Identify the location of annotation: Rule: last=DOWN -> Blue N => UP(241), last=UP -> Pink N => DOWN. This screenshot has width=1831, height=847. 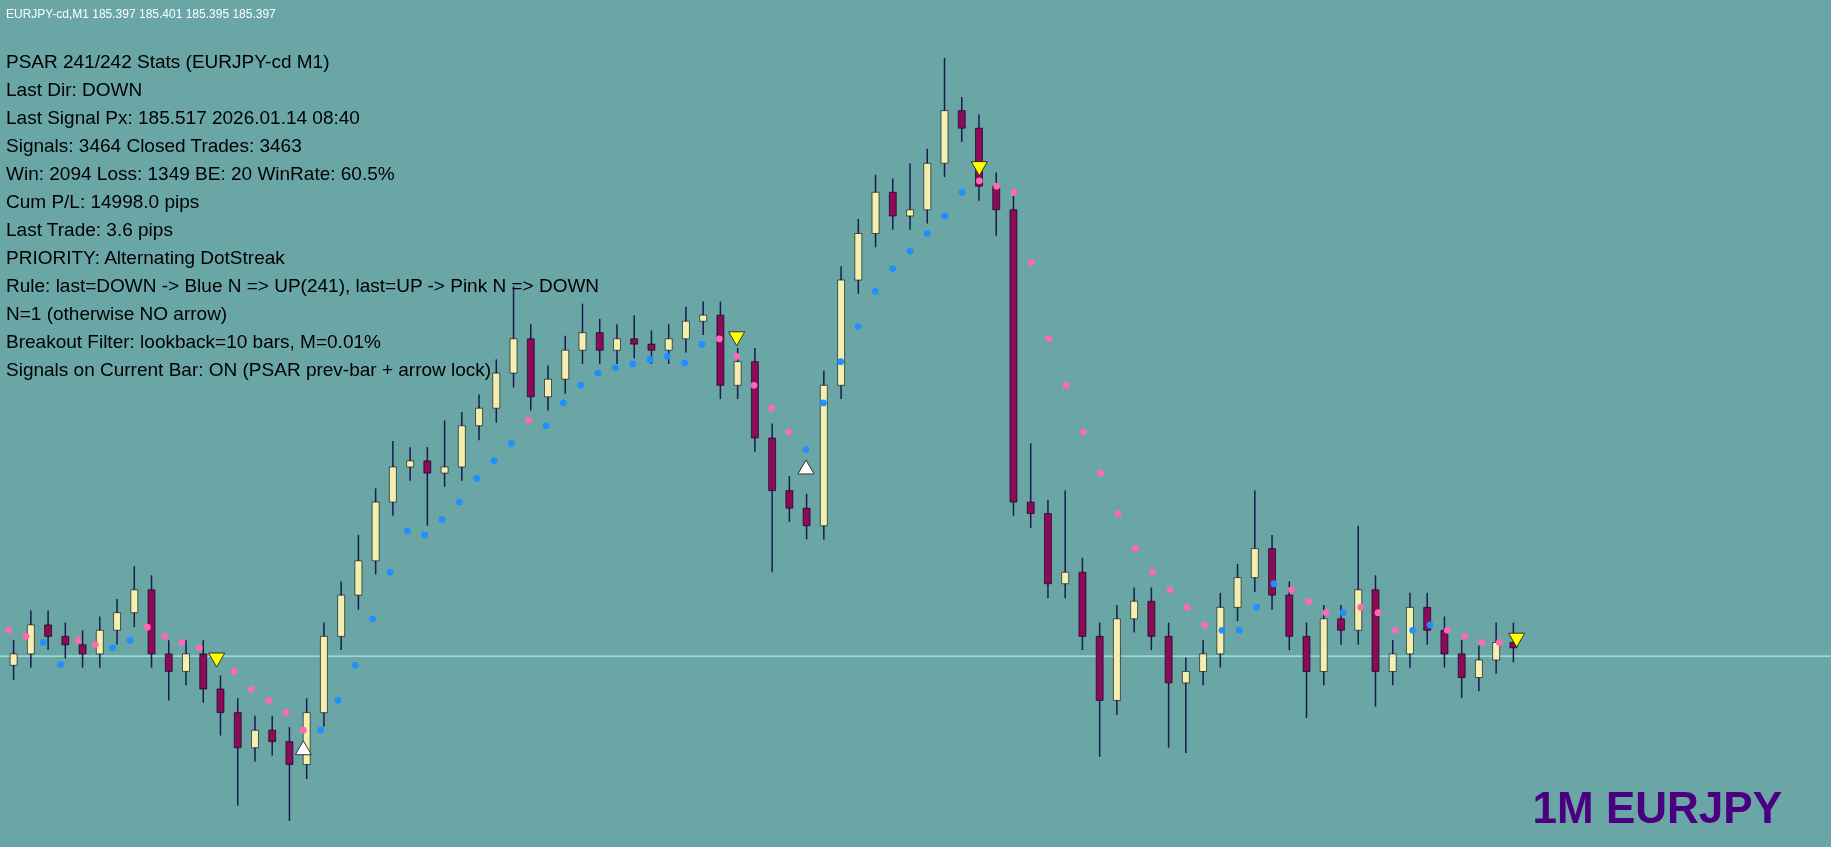
(303, 285).